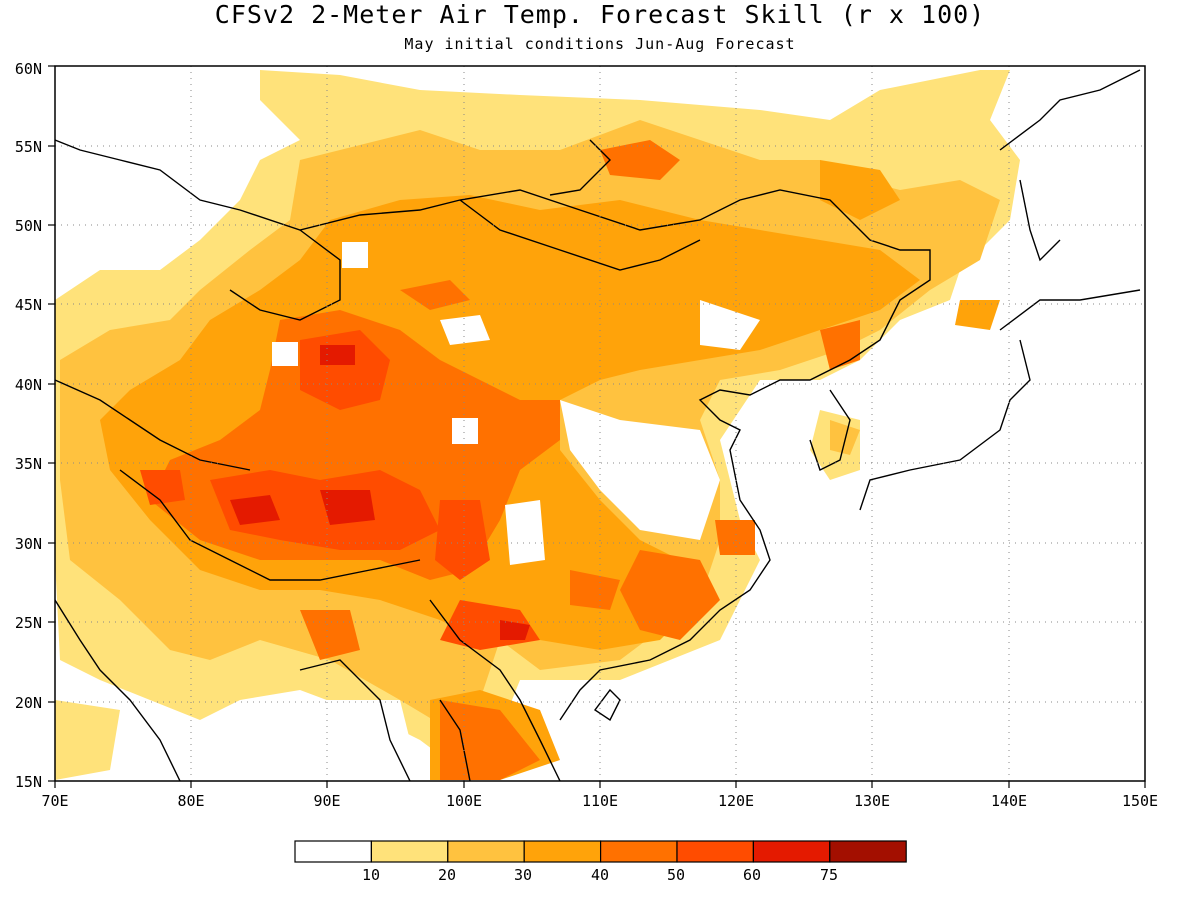 This screenshot has width=1200, height=900. I want to click on colorbar-label: 10, so click(371, 875).